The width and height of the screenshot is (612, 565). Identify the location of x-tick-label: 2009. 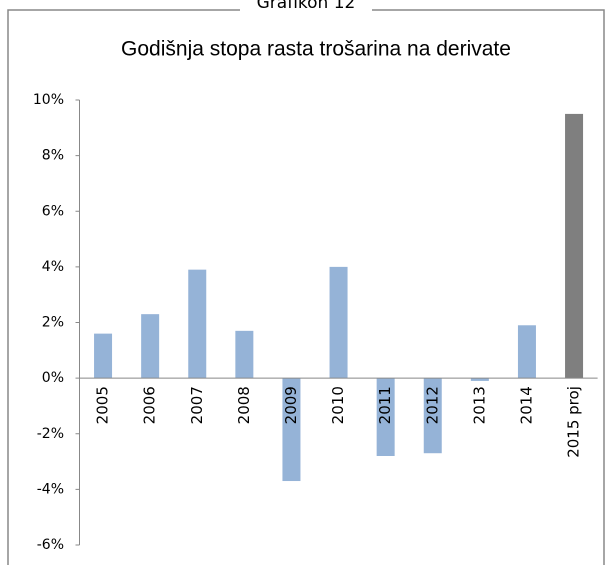
(291, 405).